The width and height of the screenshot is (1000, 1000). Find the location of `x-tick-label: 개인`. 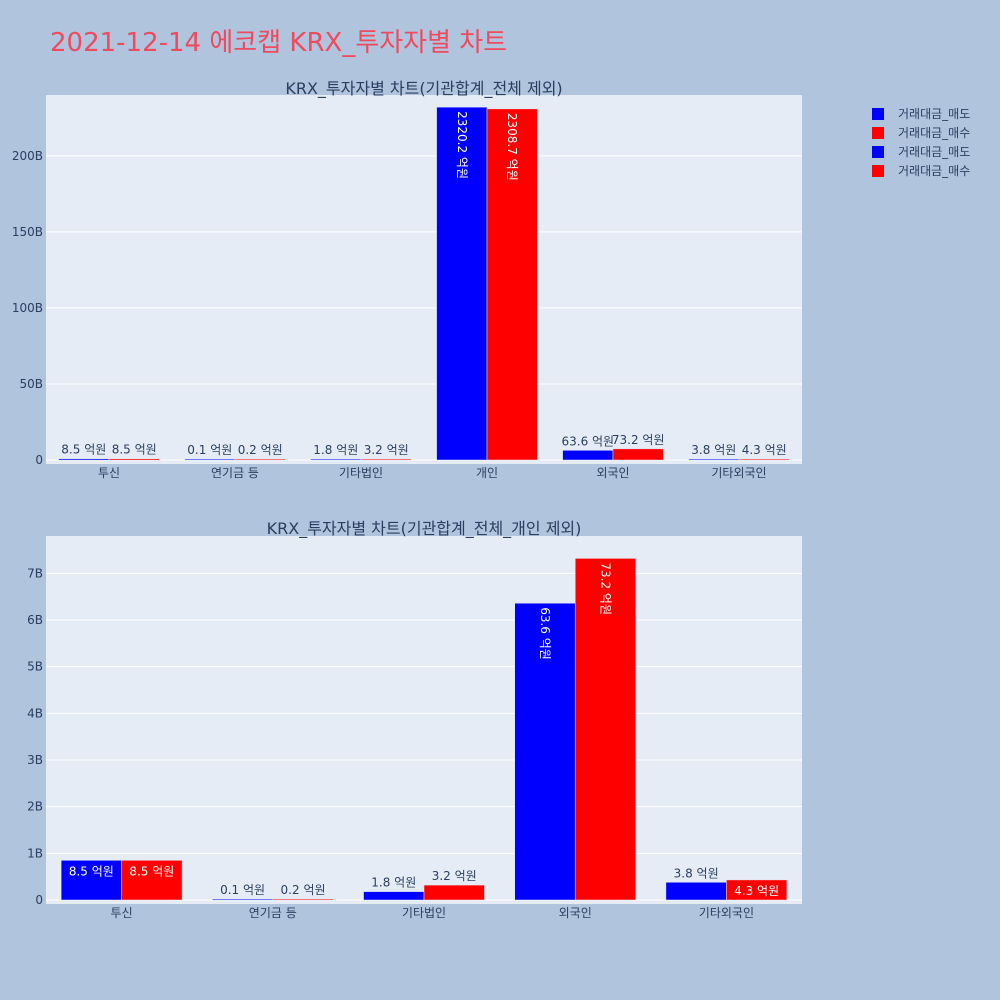

x-tick-label: 개인 is located at coordinates (487, 473).